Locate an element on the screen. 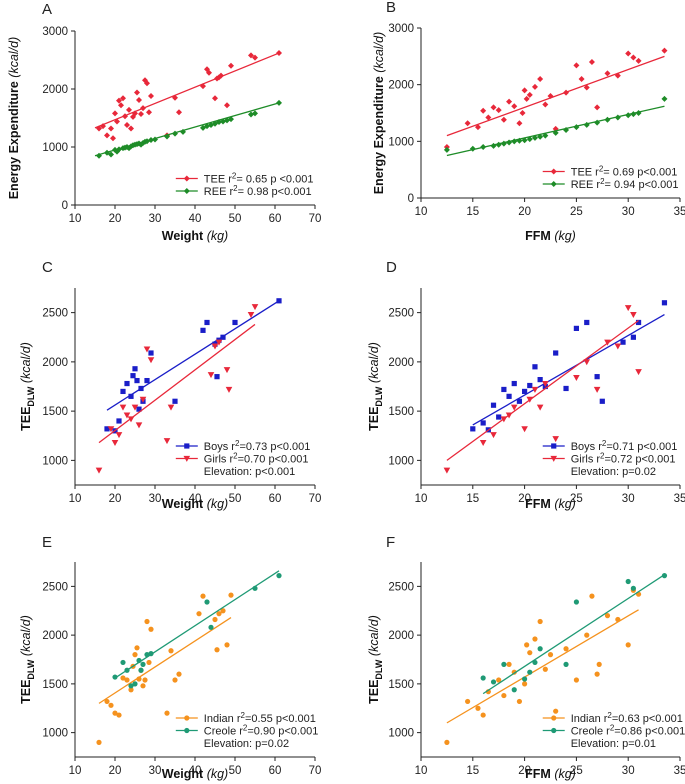 This screenshot has width=685, height=784. x-tick-label: 70 is located at coordinates (315, 219).